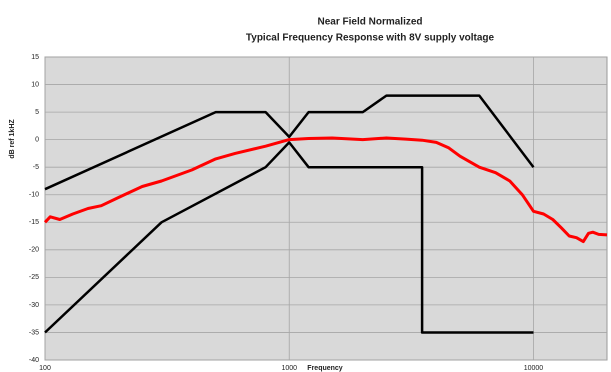 The height and width of the screenshot is (372, 611). I want to click on y-tick-label: 5, so click(37, 112).